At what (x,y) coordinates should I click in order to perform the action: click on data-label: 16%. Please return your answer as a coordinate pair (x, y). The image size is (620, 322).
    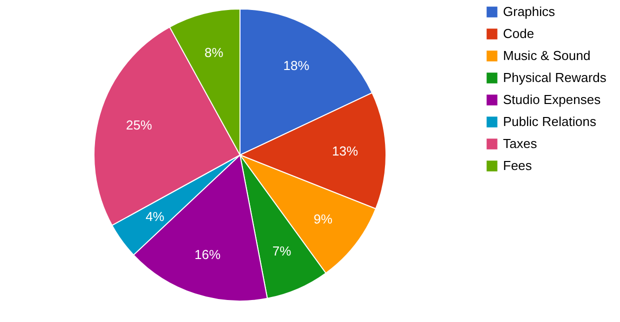
    Looking at the image, I should click on (207, 254).